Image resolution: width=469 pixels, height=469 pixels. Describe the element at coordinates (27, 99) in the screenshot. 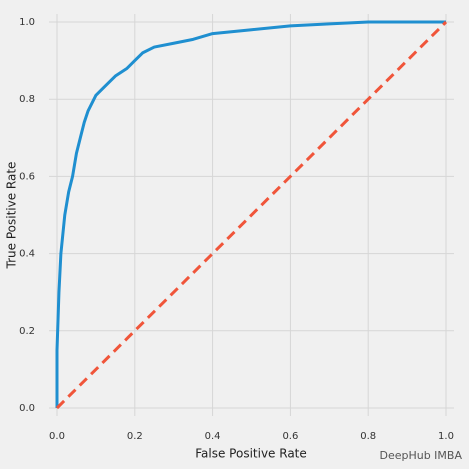

I see `y-tick-label: 0.8` at that location.